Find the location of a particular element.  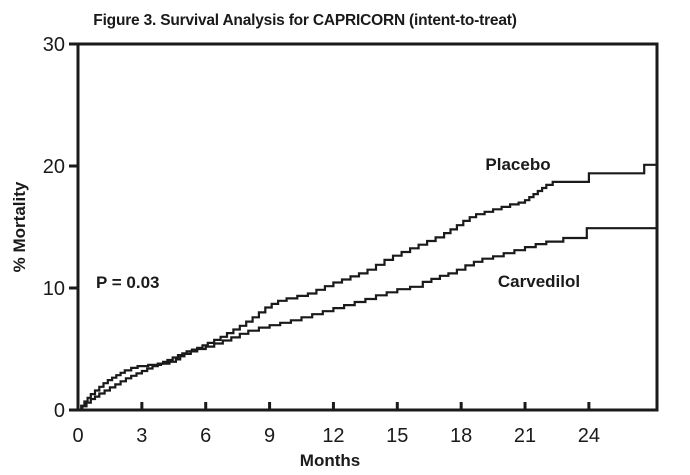

x-tick-label: 21 is located at coordinates (525, 436).